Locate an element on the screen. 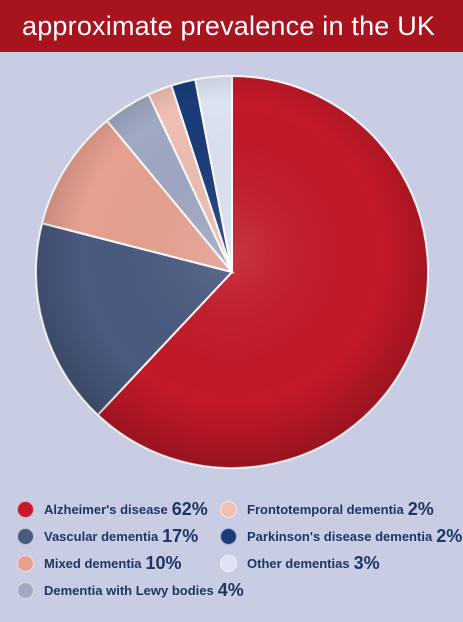 The width and height of the screenshot is (463, 622). legend-item-mixed: Mixed dementia 10% is located at coordinates (99, 563).